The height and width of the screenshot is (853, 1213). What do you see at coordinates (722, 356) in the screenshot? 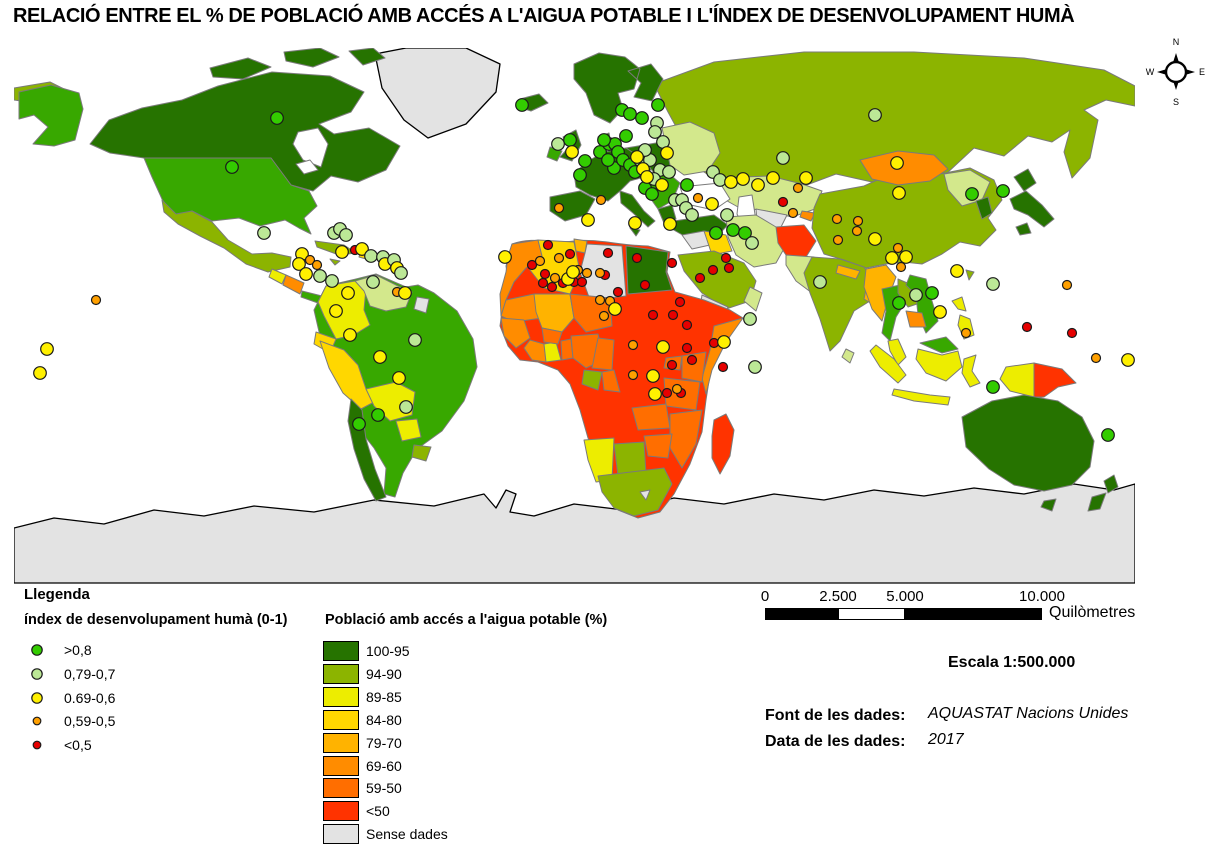
I see `somalia-region` at bounding box center [722, 356].